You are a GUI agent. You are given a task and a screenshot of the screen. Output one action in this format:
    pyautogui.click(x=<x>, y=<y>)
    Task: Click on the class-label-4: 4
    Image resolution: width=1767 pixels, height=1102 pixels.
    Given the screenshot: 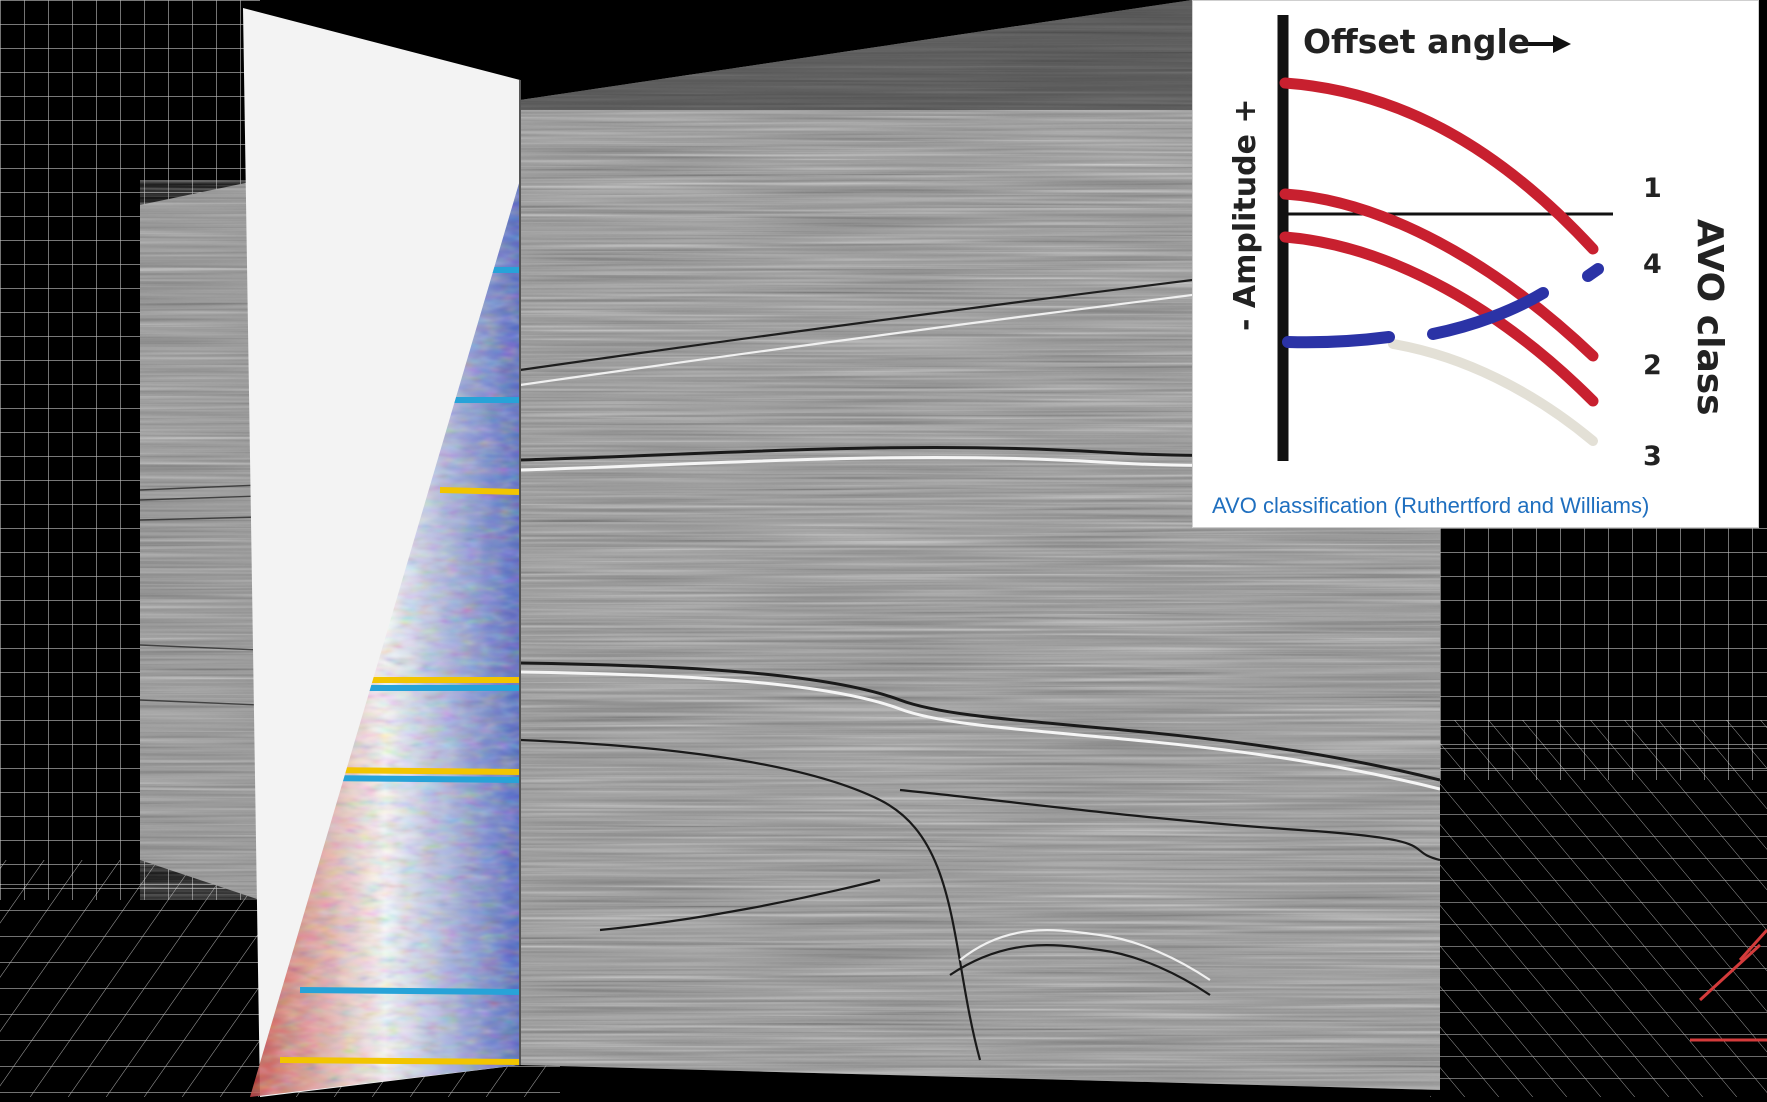 What is the action you would take?
    pyautogui.click(x=1652, y=264)
    